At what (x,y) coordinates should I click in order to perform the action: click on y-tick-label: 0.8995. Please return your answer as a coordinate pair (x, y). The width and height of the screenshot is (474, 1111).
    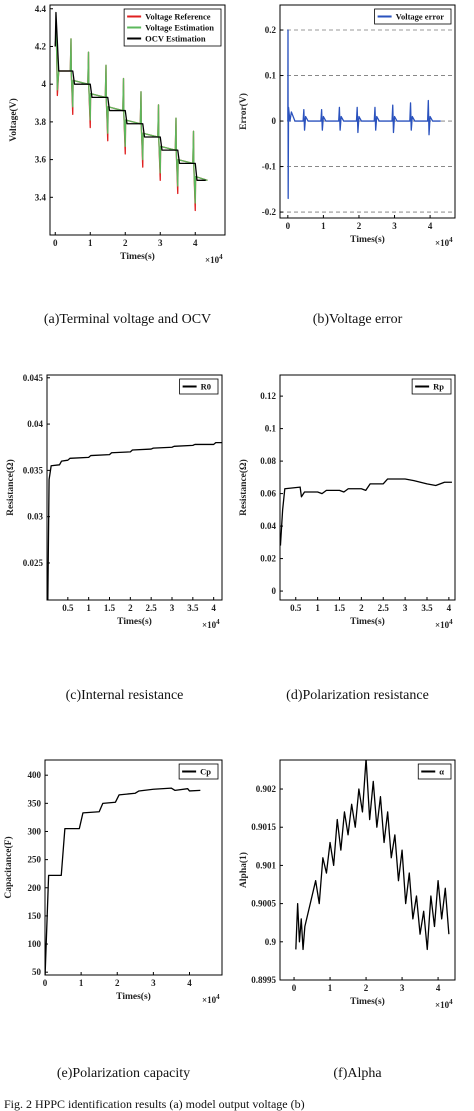
    Looking at the image, I should click on (263, 980).